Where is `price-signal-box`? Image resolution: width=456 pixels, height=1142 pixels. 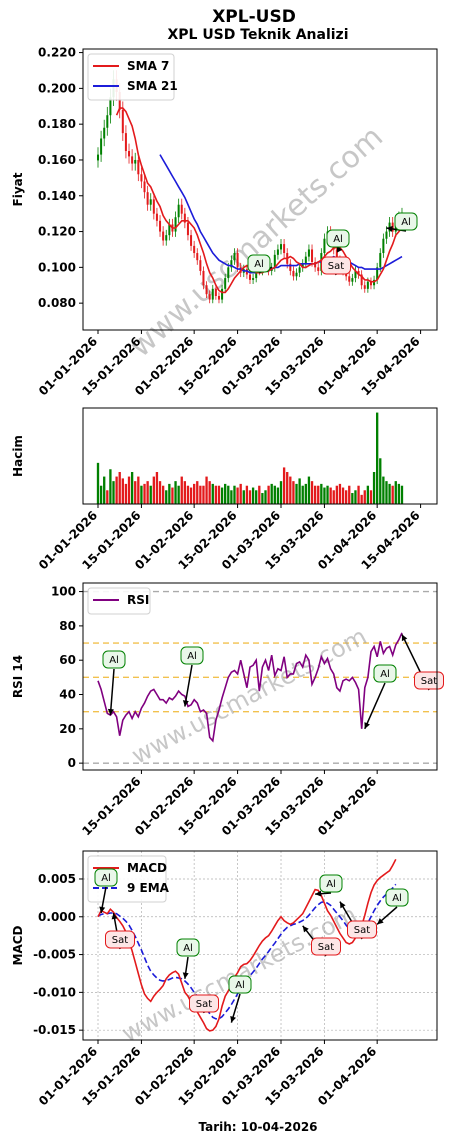
price-signal-box is located at coordinates (336, 265).